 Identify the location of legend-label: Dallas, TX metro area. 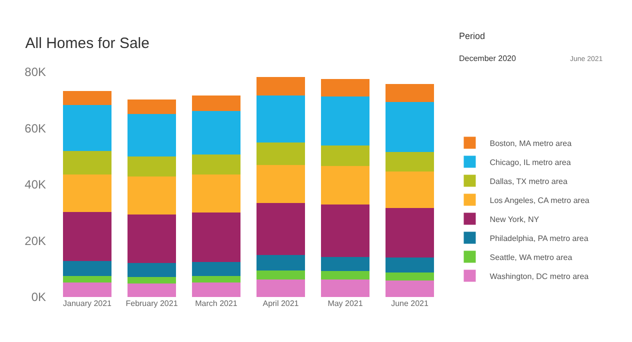
(529, 181).